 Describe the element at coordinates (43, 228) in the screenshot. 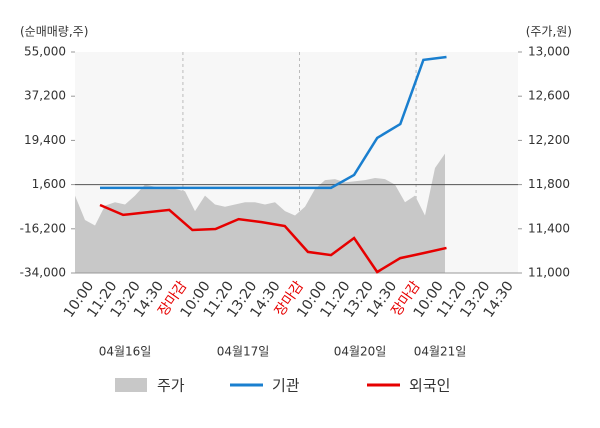

I see `y-tick-label: -16,200` at that location.